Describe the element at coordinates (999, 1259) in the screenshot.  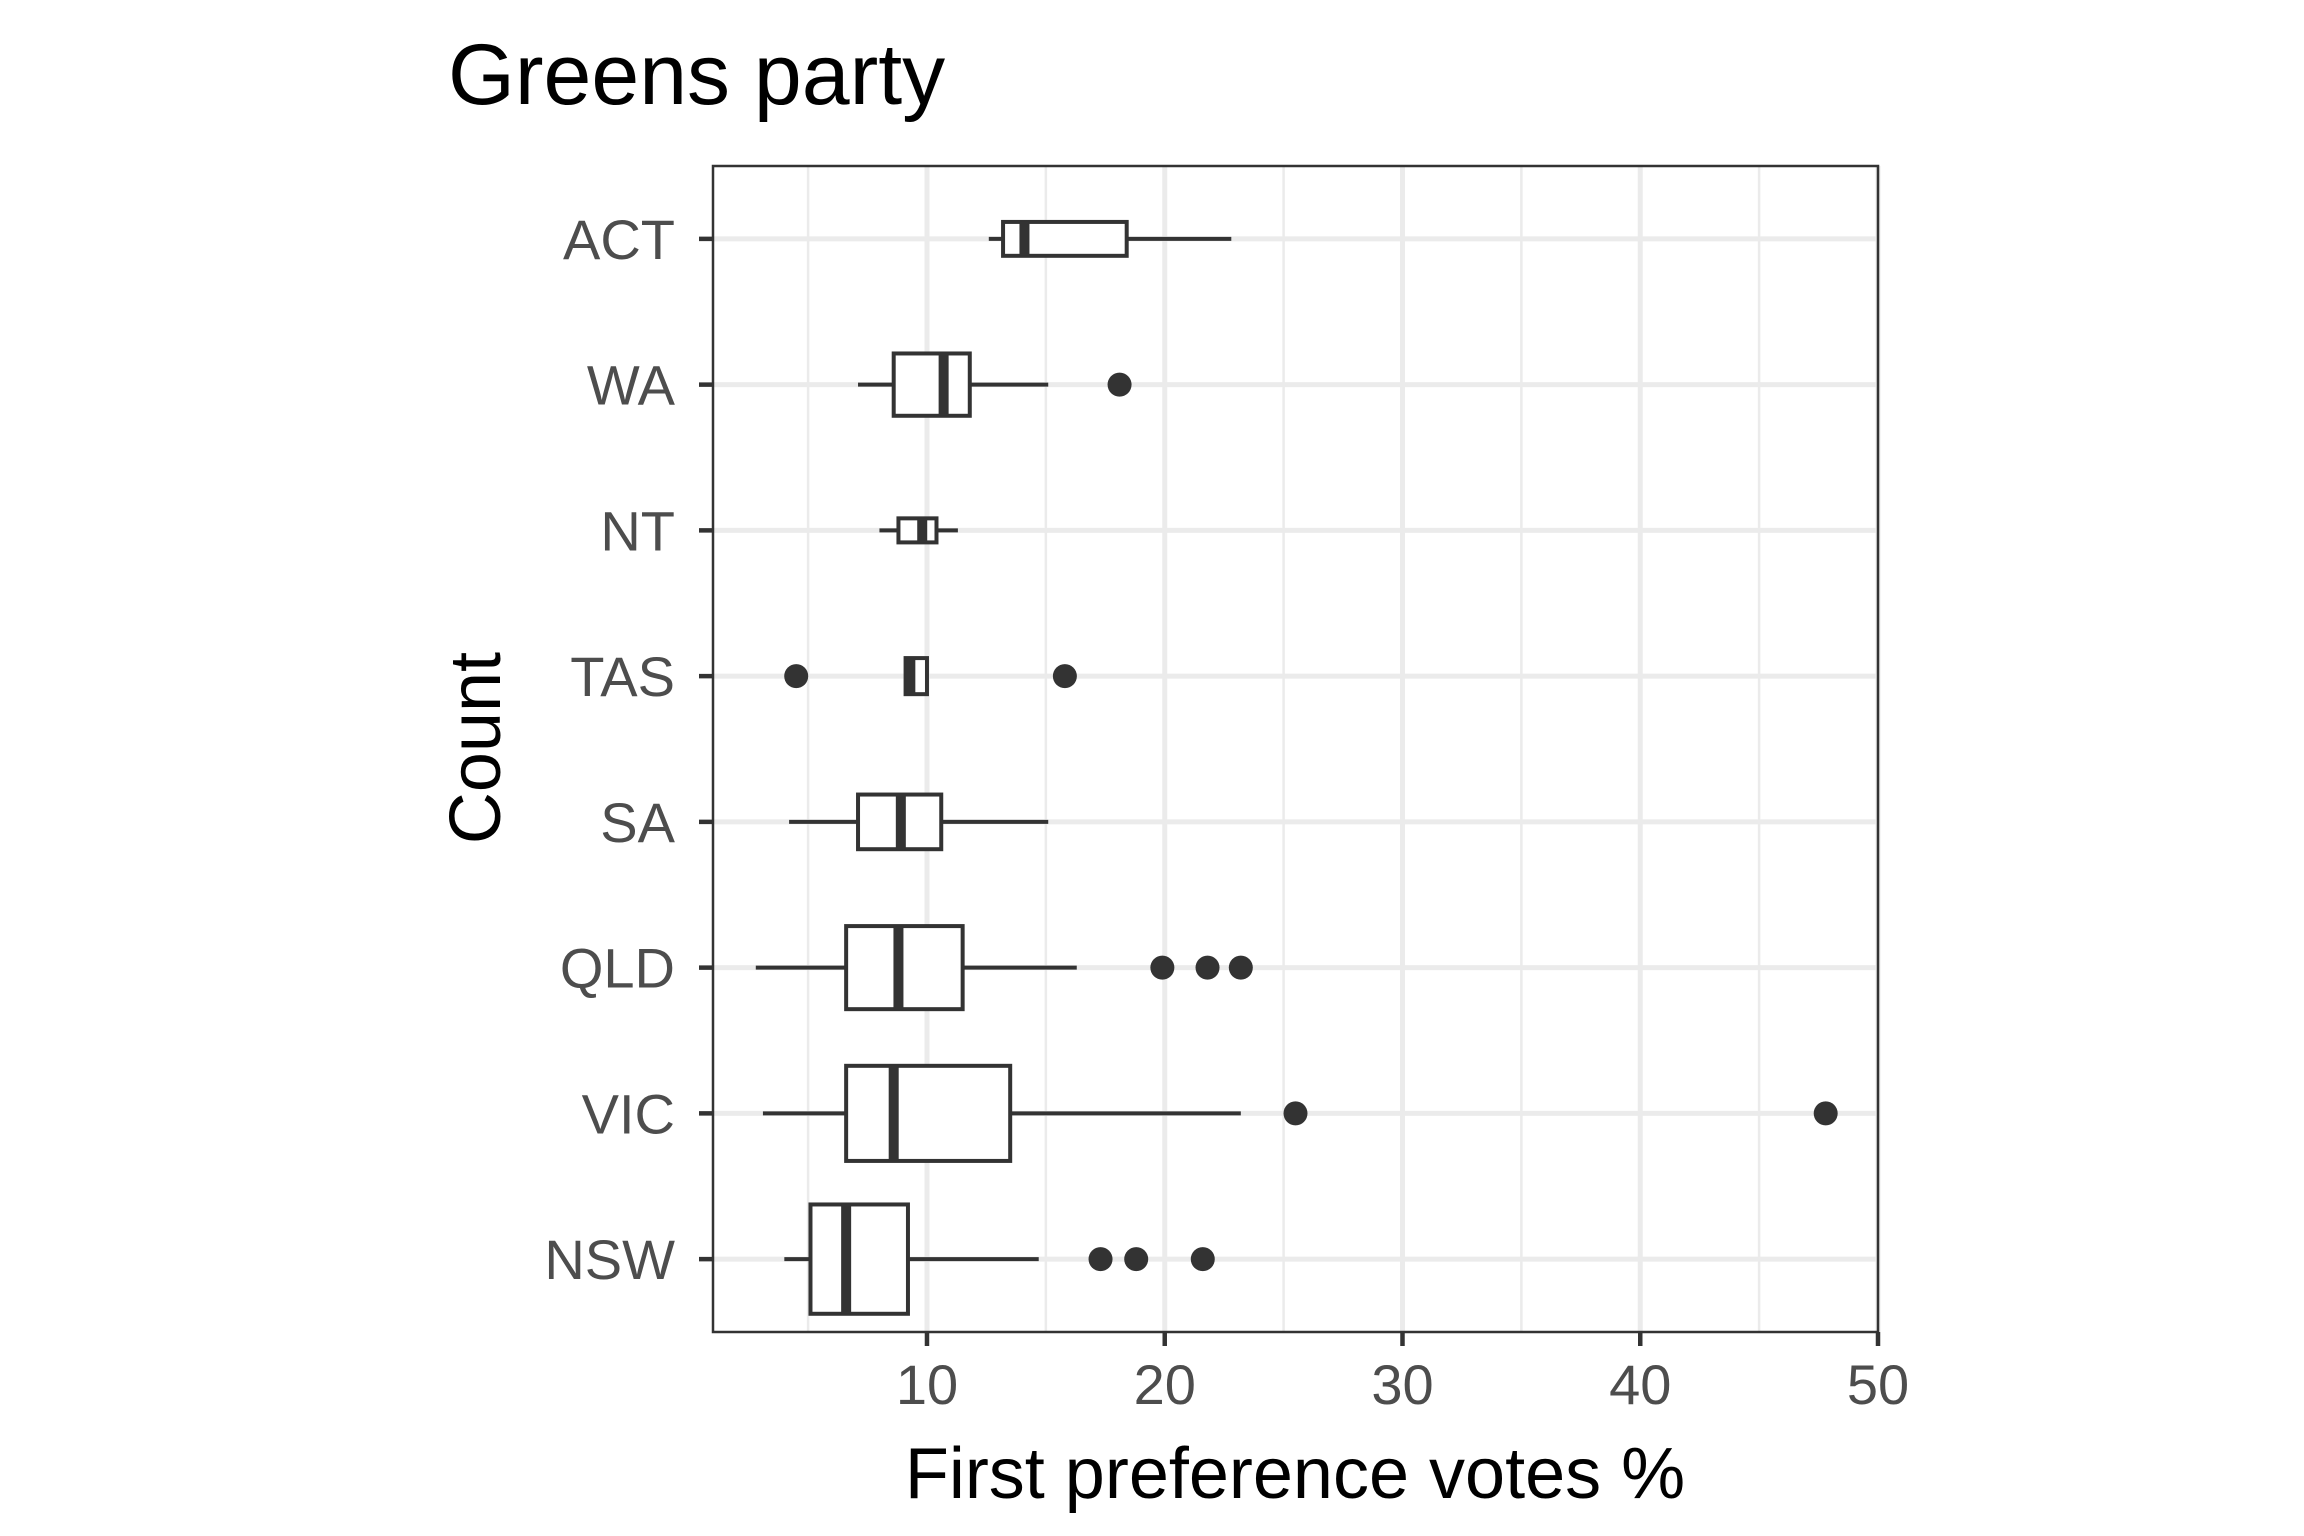
I see `box-nsw` at that location.